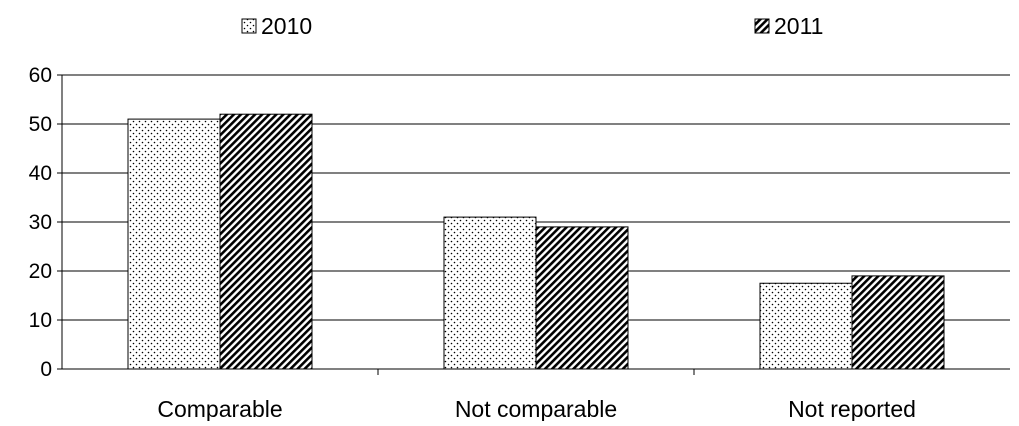  Describe the element at coordinates (40, 75) in the screenshot. I see `y-tick-label: 60` at that location.